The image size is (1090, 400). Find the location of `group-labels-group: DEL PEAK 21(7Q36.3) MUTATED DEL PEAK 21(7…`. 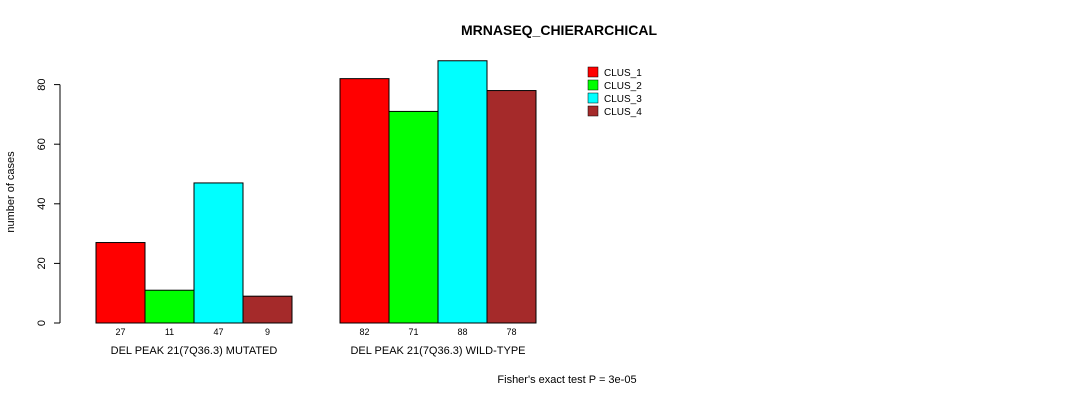

group-labels-group: DEL PEAK 21(7Q36.3) MUTATED DEL PEAK 21(7… is located at coordinates (318, 351).